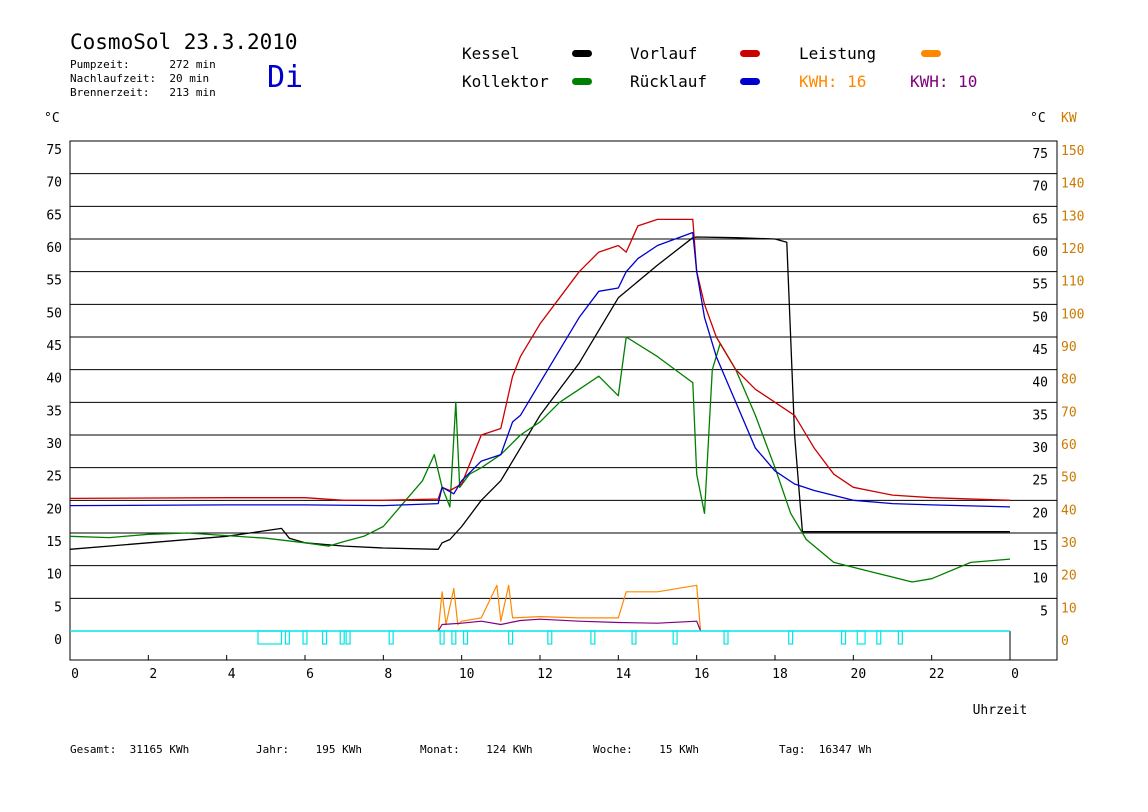 Image resolution: width=1148 pixels, height=812 pixels. Describe the element at coordinates (476, 749) in the screenshot. I see `footer-monat: Monat: 124 KWh` at that location.